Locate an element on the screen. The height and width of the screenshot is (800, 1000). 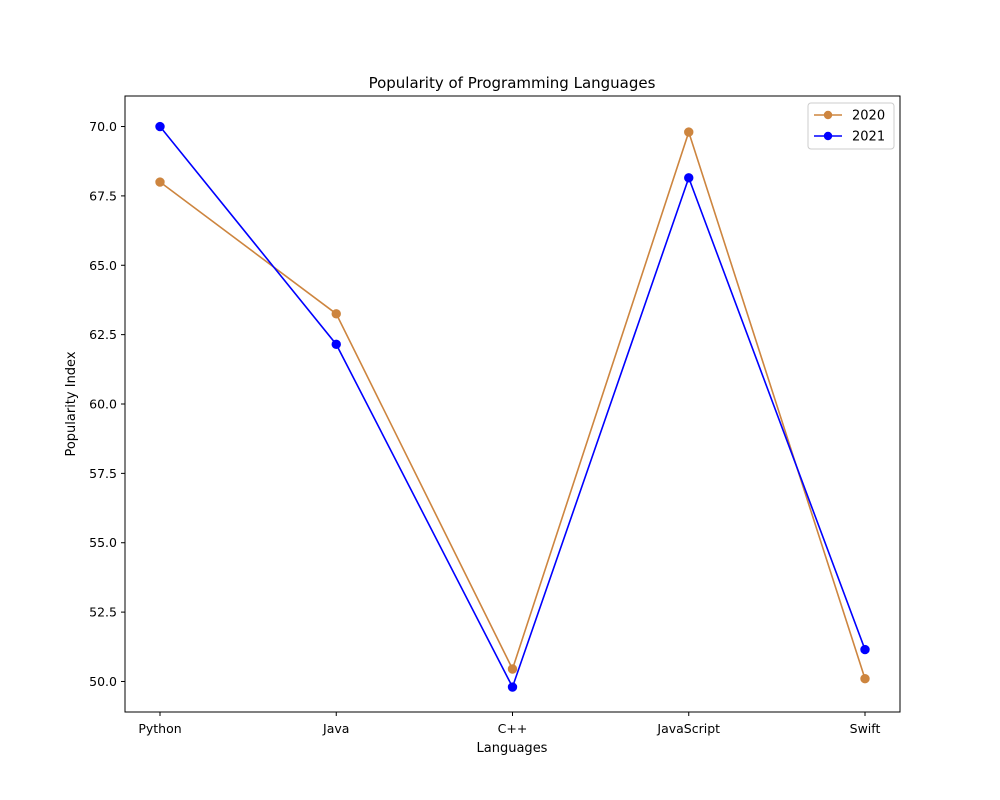
legend-label: 2020 is located at coordinates (868, 116).